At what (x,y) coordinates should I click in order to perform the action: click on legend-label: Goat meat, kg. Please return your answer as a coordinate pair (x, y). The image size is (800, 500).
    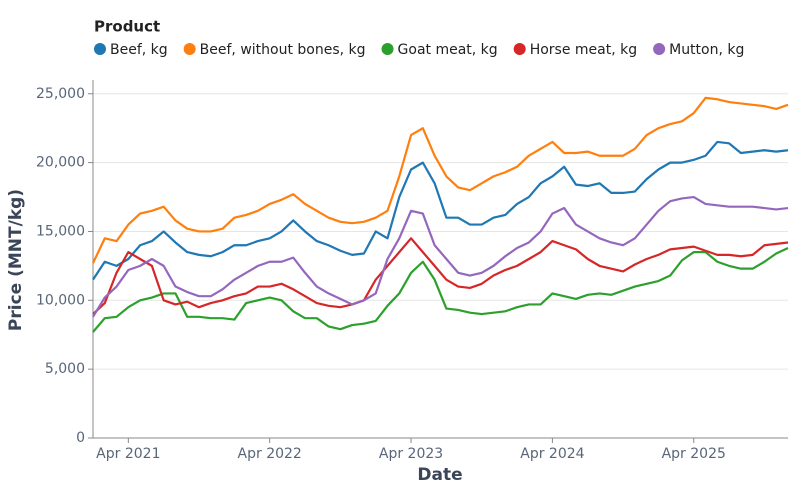
    Looking at the image, I should click on (448, 50).